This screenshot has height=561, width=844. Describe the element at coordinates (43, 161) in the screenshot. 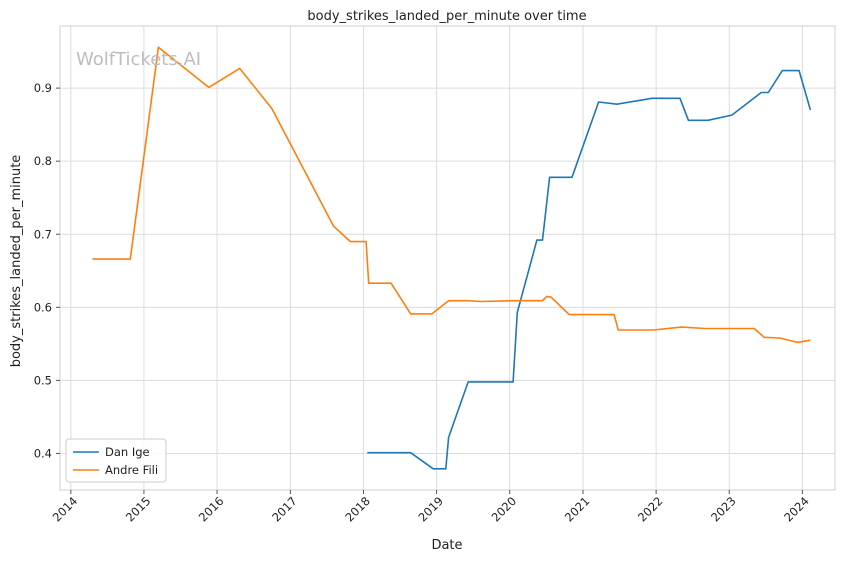

I see `y-tick-label: 0.8` at that location.